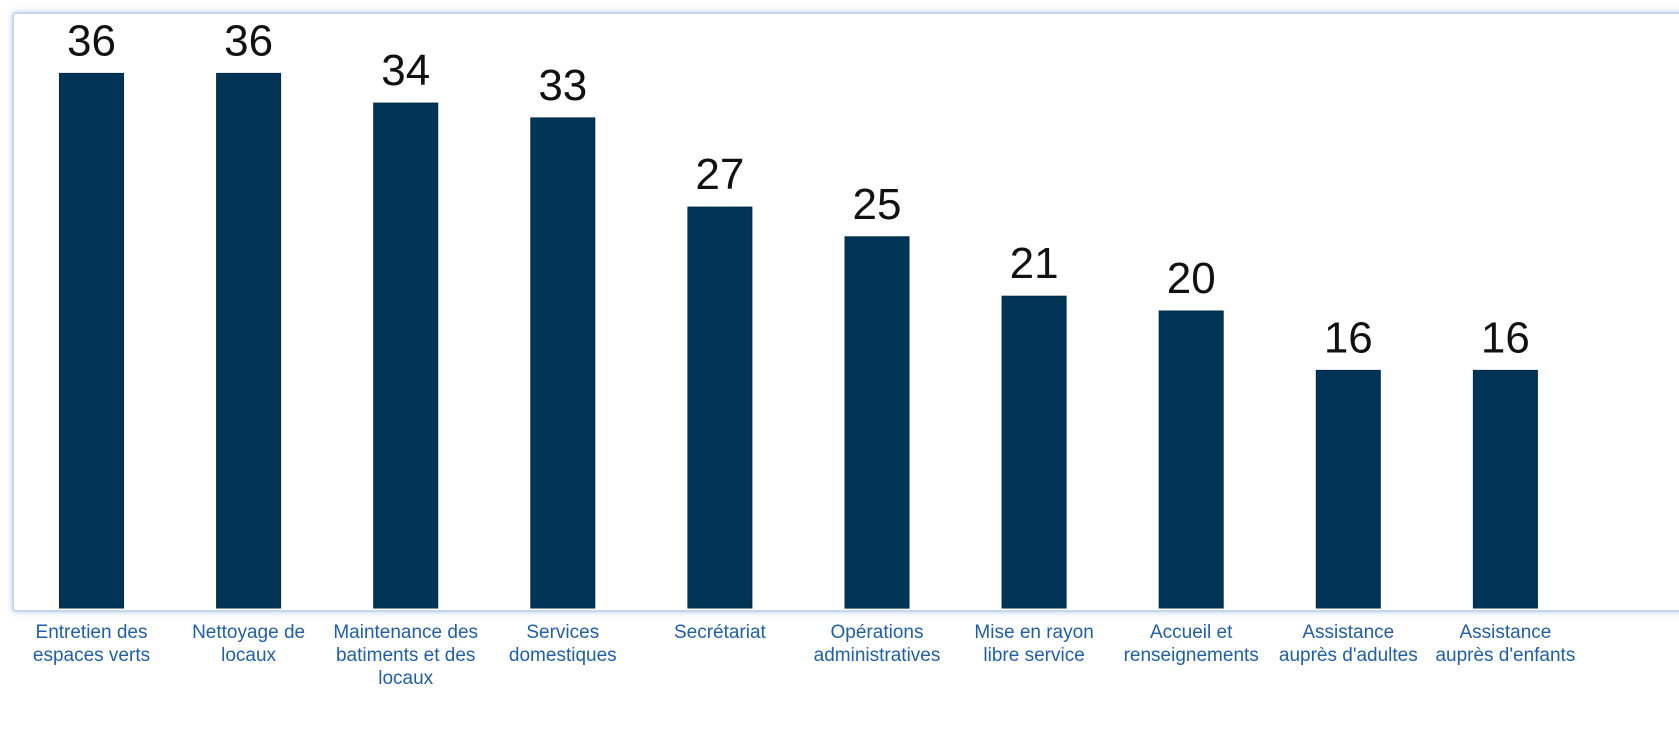  What do you see at coordinates (563, 655) in the screenshot?
I see `category-label-line: domestiques` at bounding box center [563, 655].